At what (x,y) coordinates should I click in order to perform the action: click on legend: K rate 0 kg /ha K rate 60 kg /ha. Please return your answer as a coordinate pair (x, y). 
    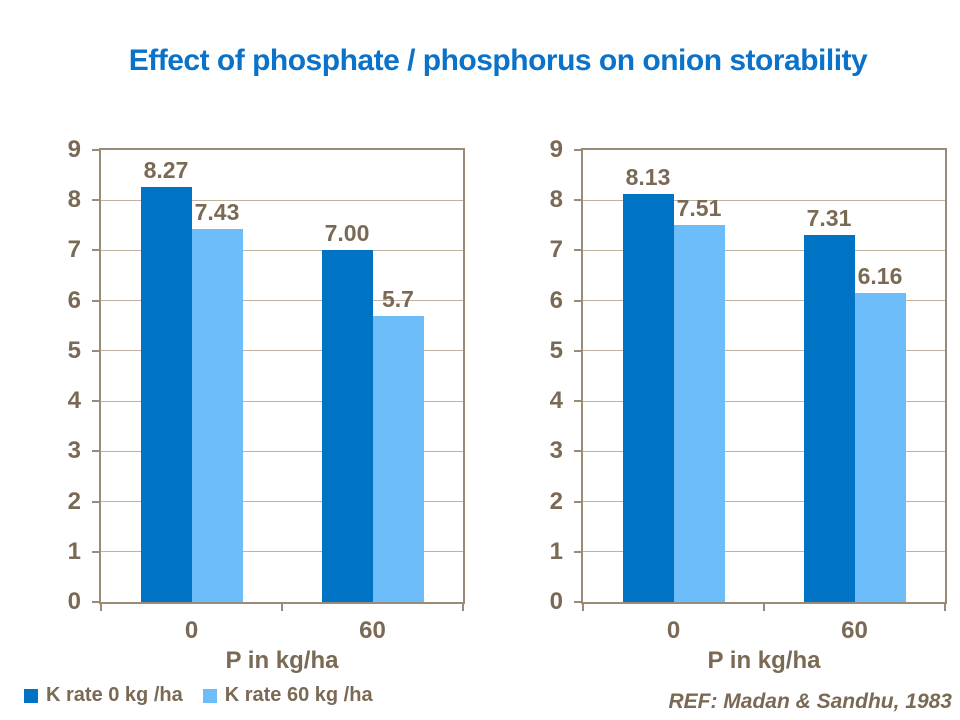
    Looking at the image, I should click on (198, 695).